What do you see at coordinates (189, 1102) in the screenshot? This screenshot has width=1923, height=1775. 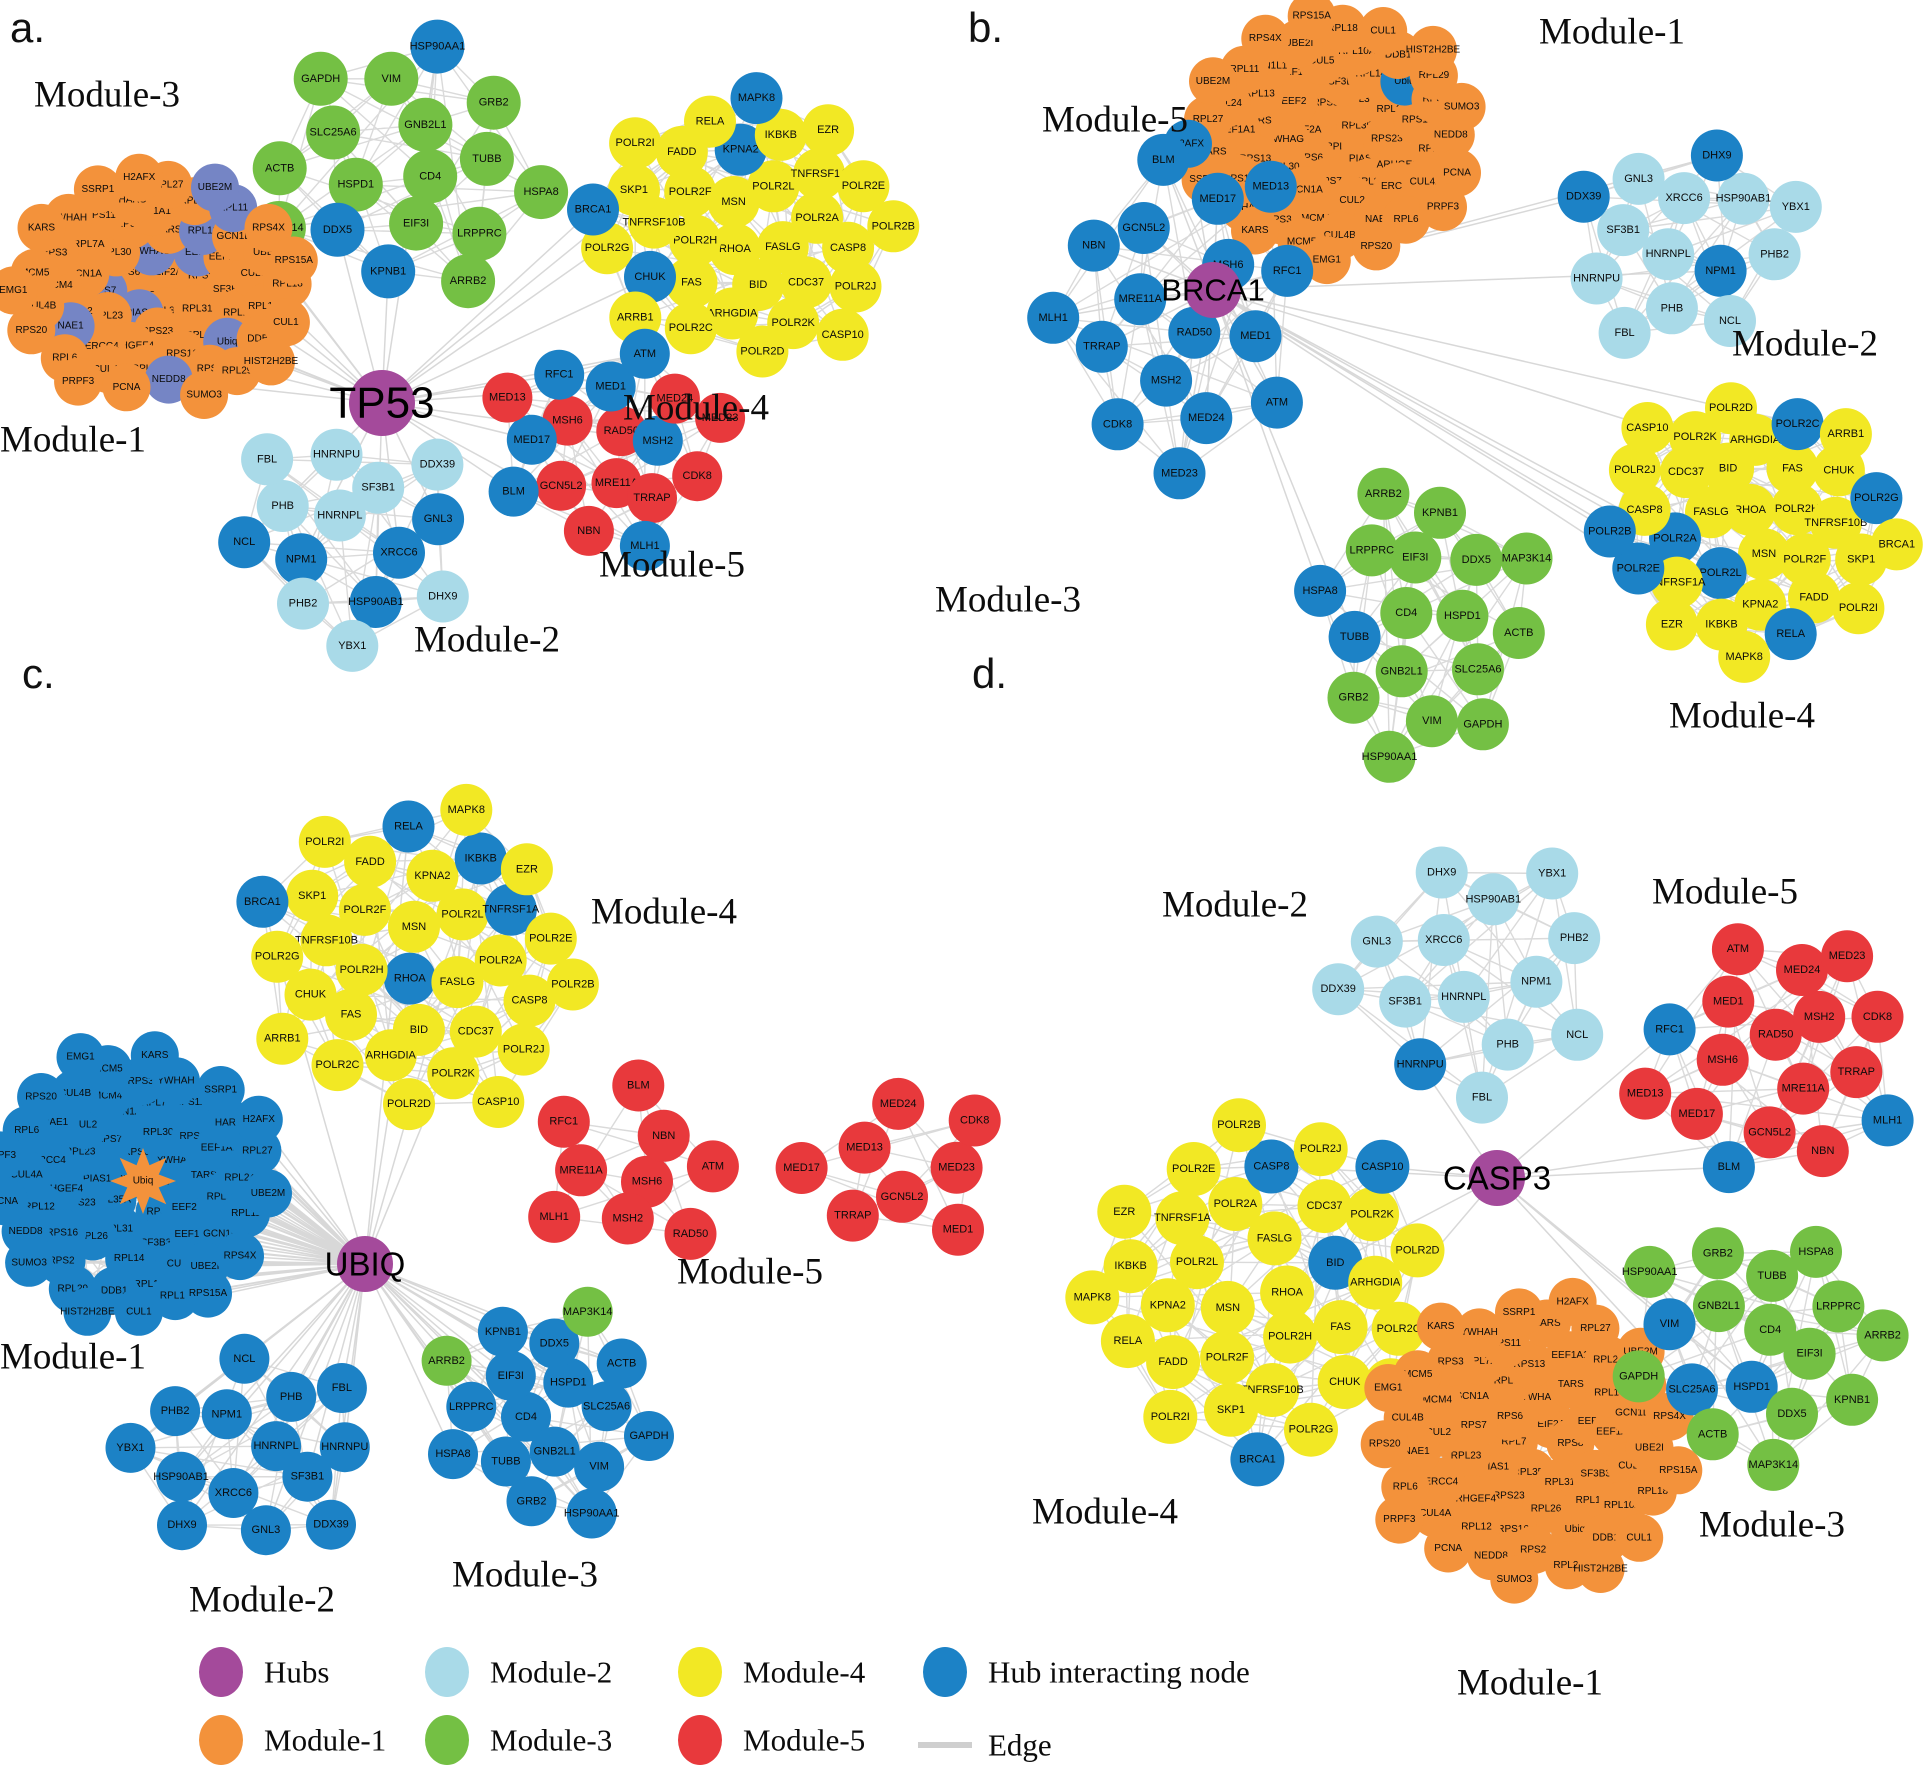 I see `gene-label: RPS11` at bounding box center [189, 1102].